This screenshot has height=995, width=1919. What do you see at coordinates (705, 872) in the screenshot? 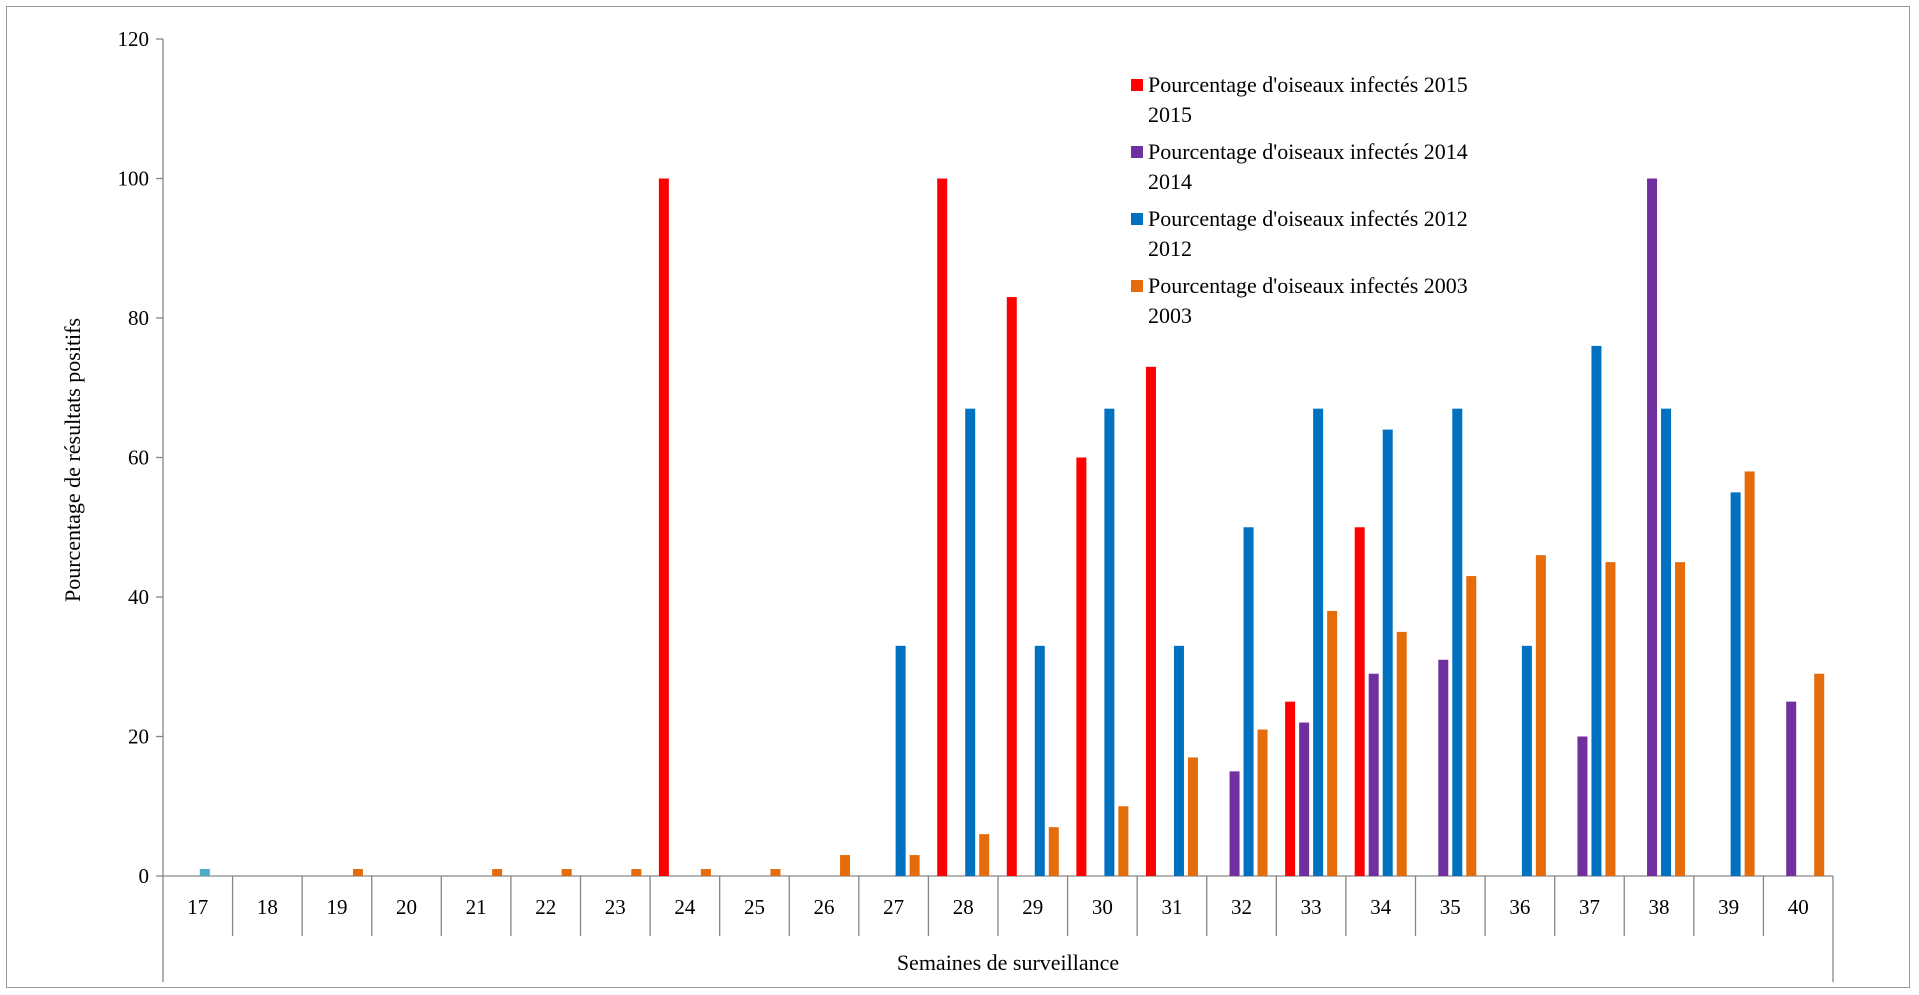
I see `bar-series3-week24` at bounding box center [705, 872].